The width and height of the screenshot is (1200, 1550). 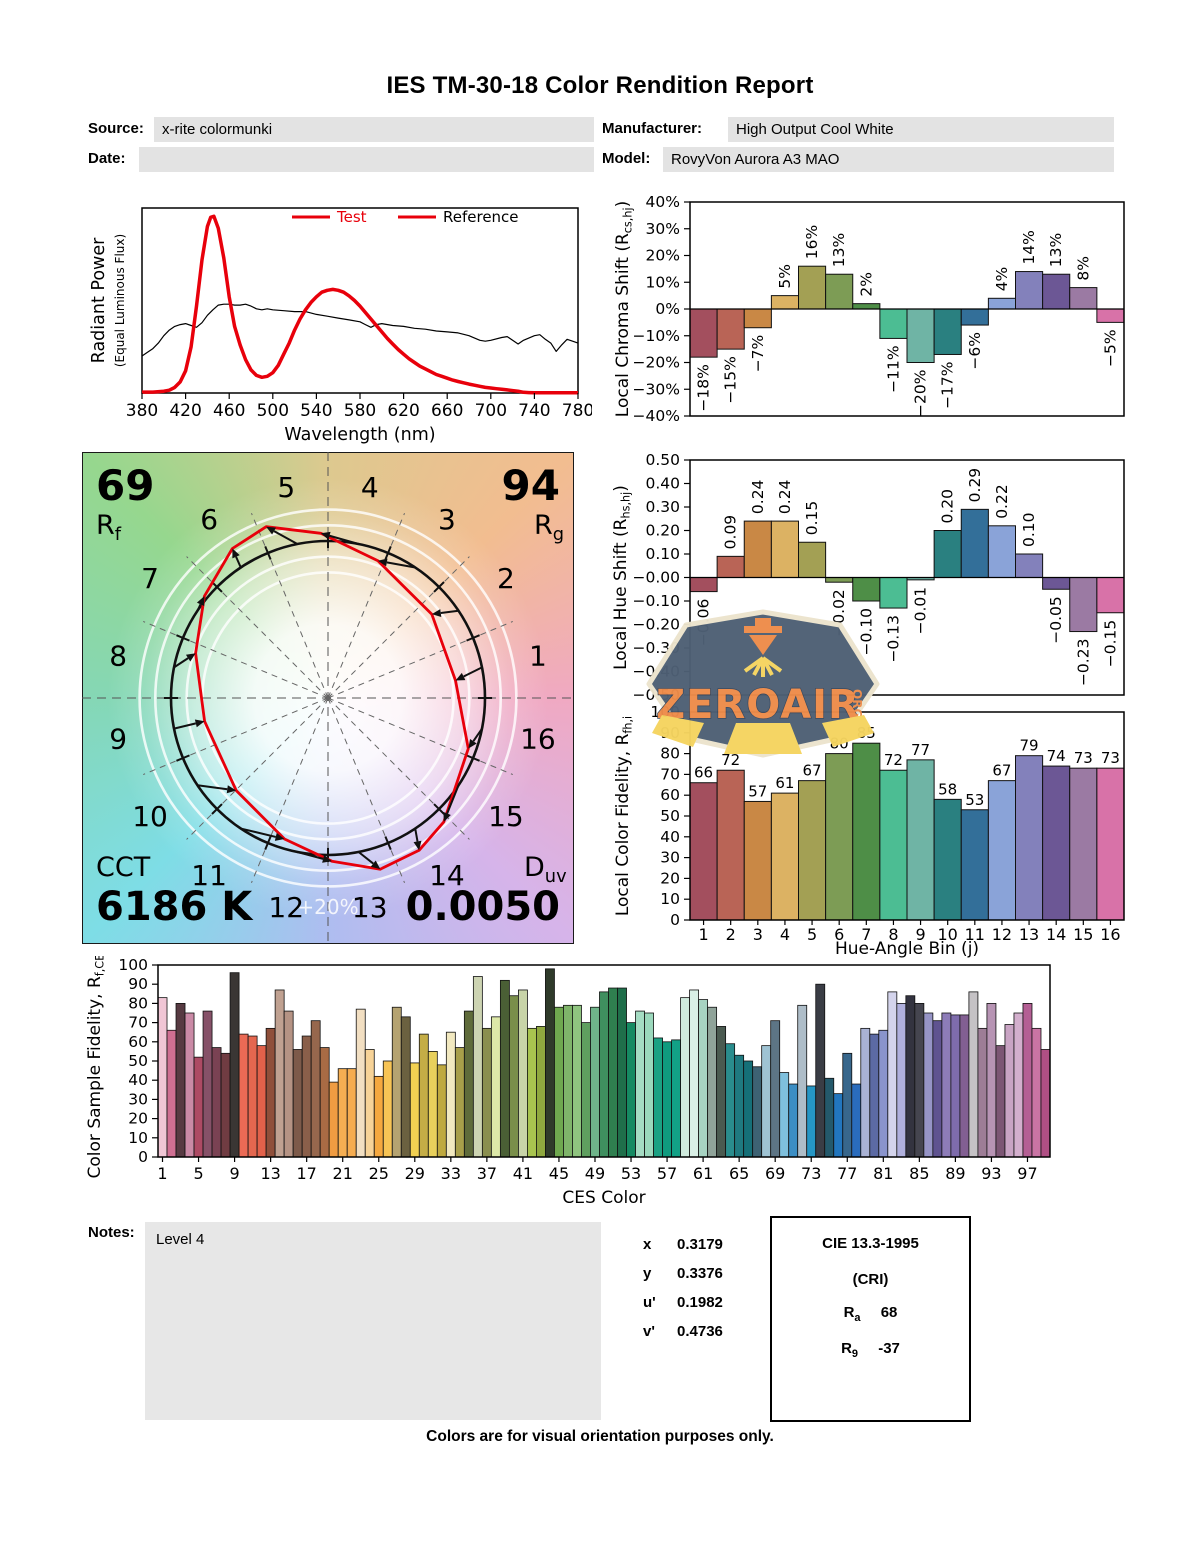 What do you see at coordinates (812, 242) in the screenshot?
I see `svg-text: 16%` at bounding box center [812, 242].